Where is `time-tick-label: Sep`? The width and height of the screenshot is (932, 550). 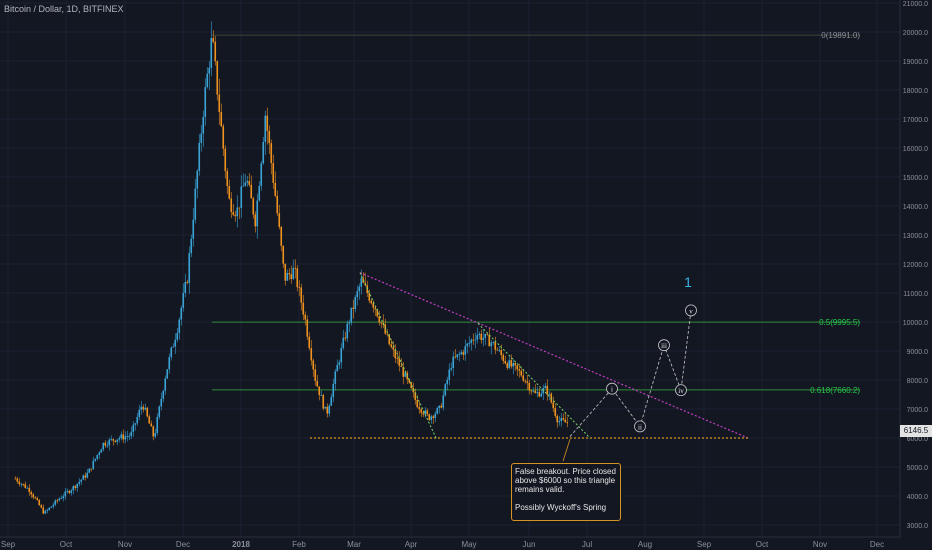 time-tick-label: Sep is located at coordinates (8, 544).